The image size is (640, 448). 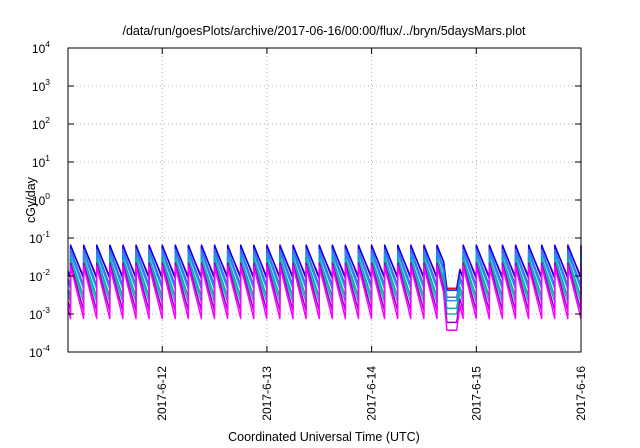 I want to click on x-tick-label: 2017-6-15, so click(x=476, y=393).